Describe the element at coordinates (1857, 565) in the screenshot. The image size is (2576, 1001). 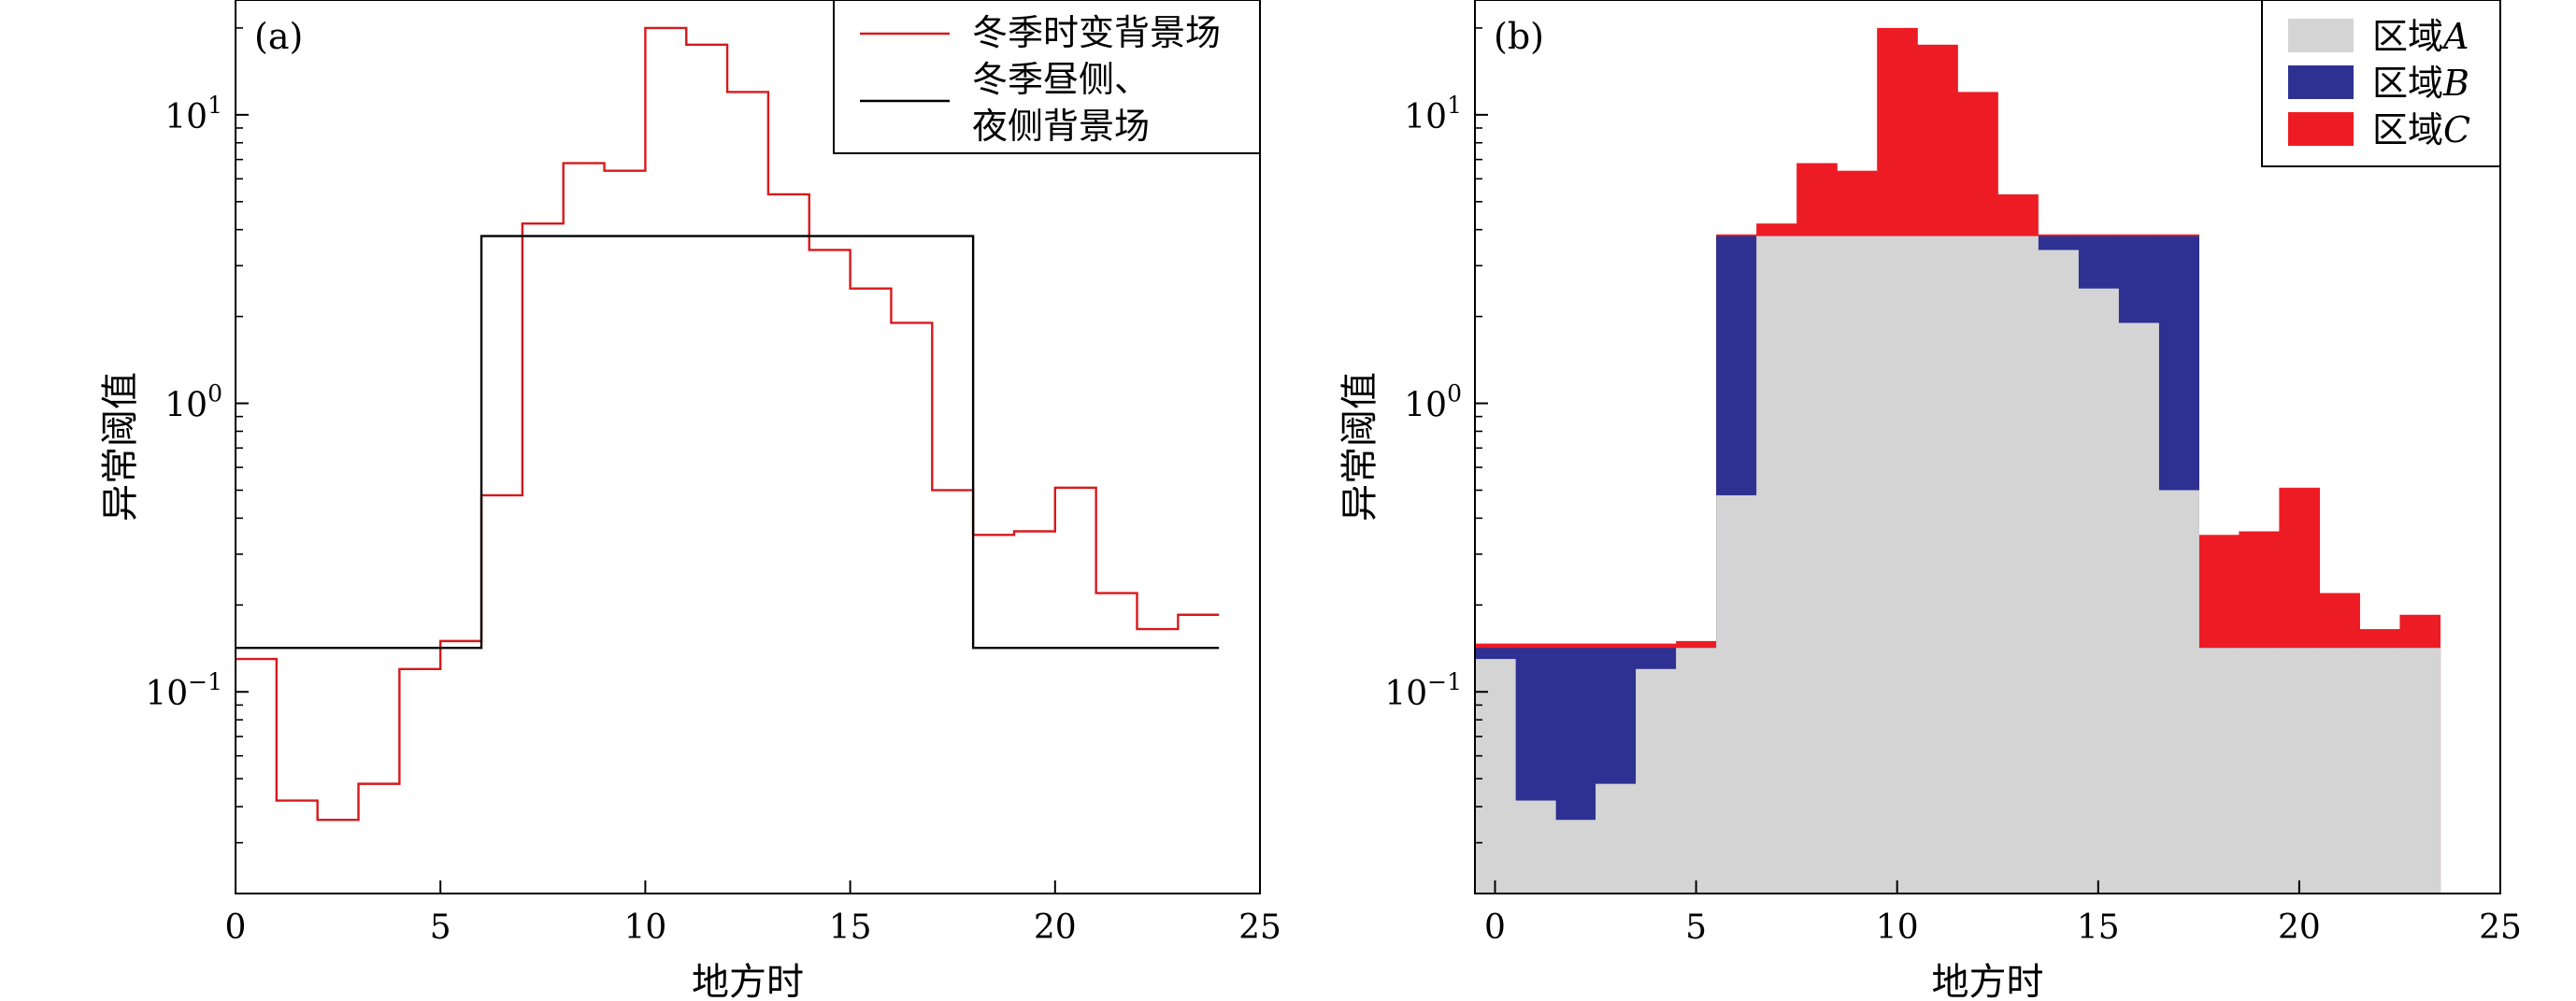
I see `bar-A-h9` at that location.